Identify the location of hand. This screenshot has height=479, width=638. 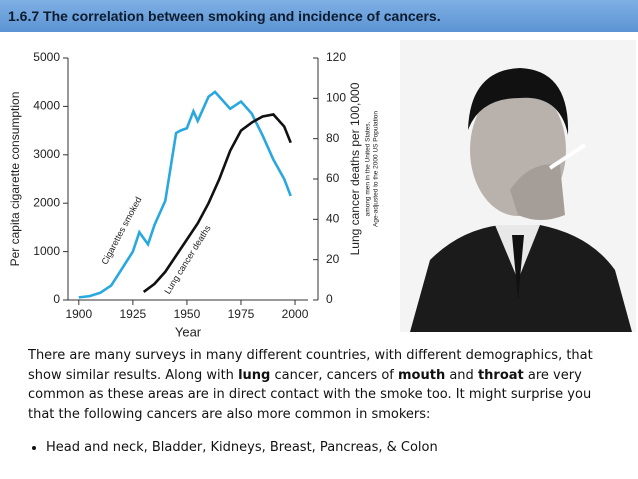
(537, 192).